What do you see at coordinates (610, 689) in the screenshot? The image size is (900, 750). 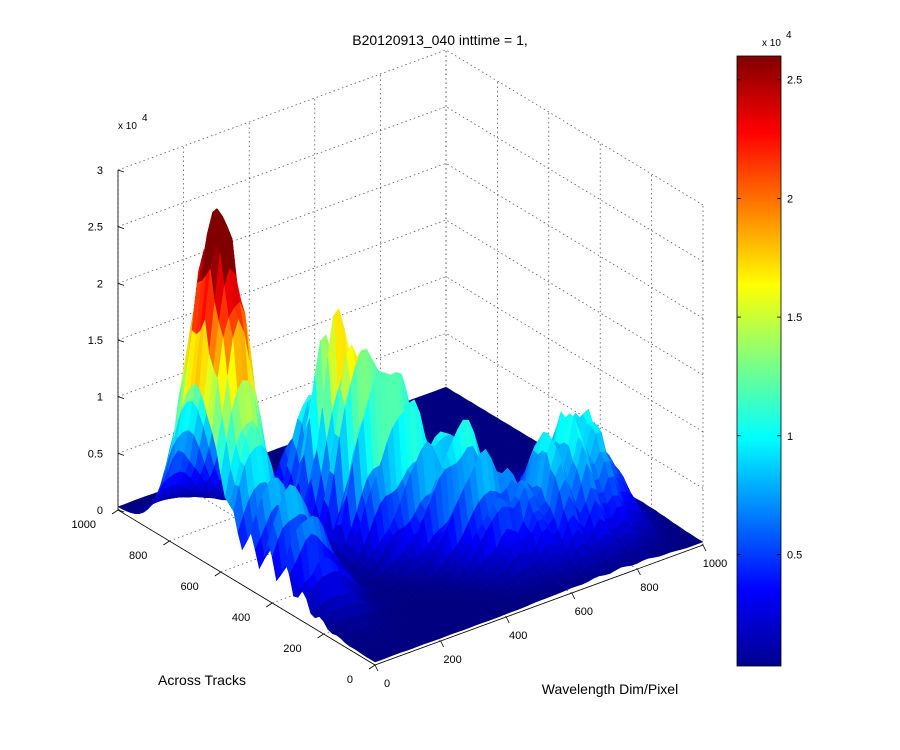 I see `x-axis-label: Wavelength Dim/Pixel` at bounding box center [610, 689].